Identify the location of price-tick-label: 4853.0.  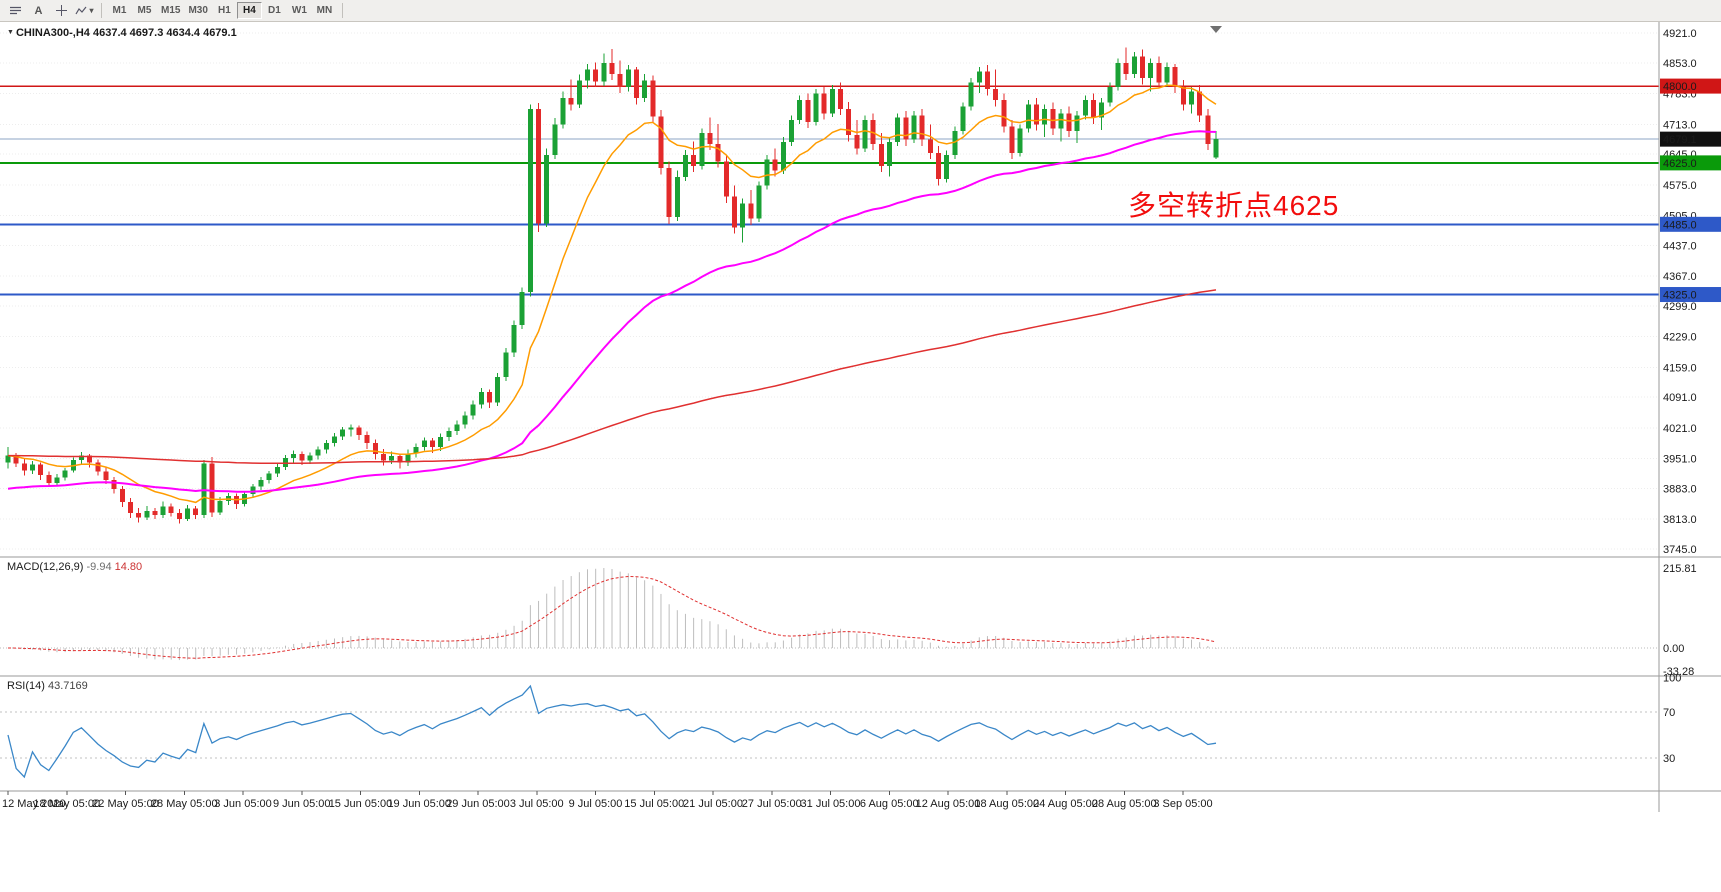
(1680, 64).